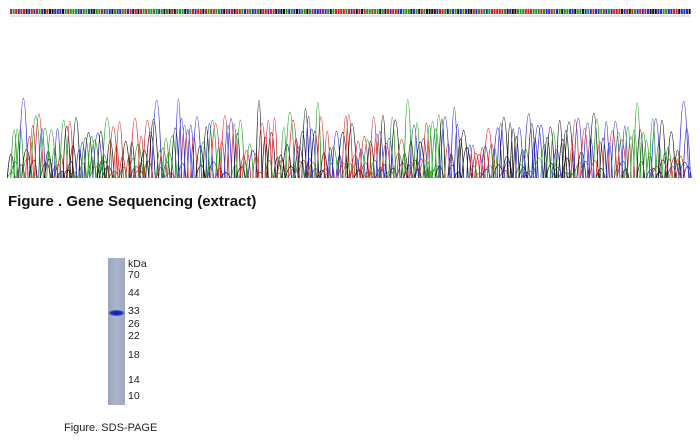 Image resolution: width=700 pixels, height=441 pixels. What do you see at coordinates (111, 428) in the screenshot?
I see `figure-caption: Figure. SDS-PAGE` at bounding box center [111, 428].